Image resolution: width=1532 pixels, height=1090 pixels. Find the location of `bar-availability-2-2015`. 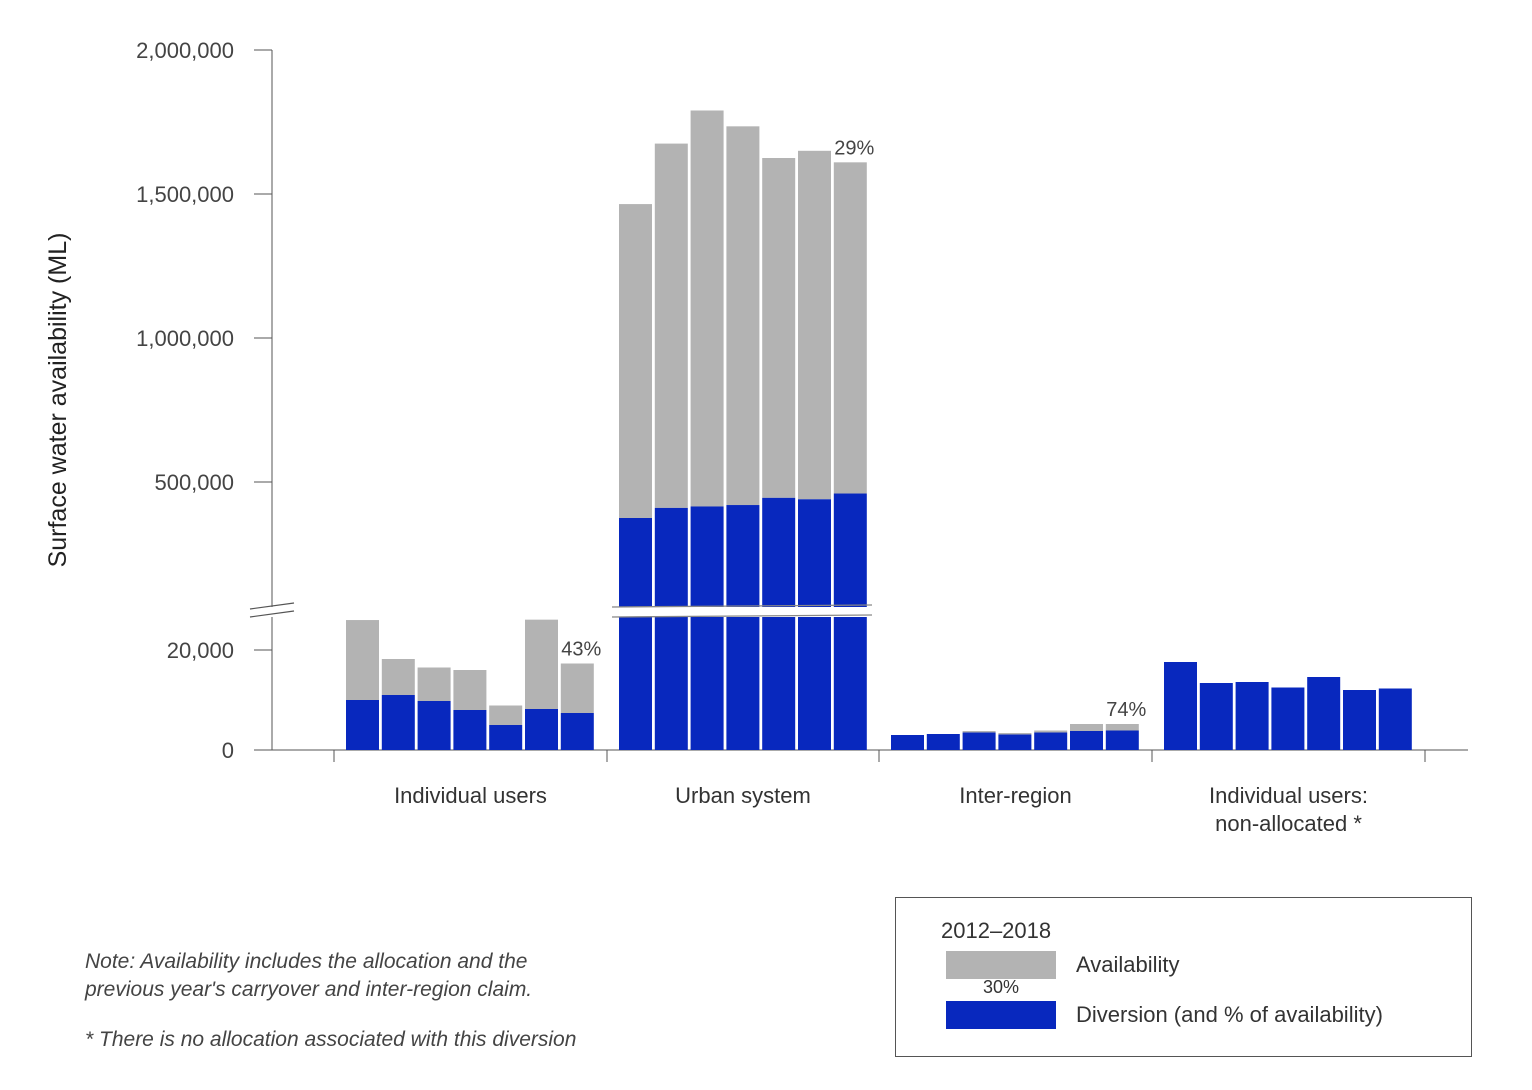

bar-availability-2-2015 is located at coordinates (1015, 734).